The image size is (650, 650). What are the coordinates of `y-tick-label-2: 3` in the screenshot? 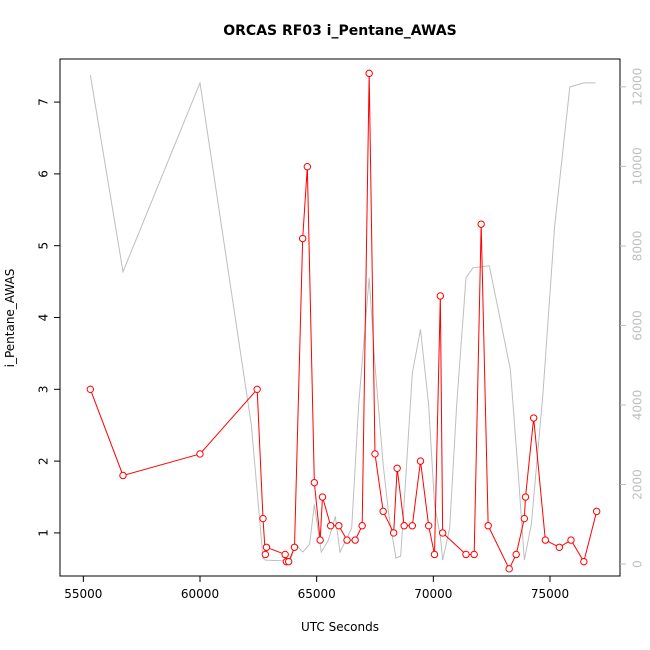 It's located at (44, 389).